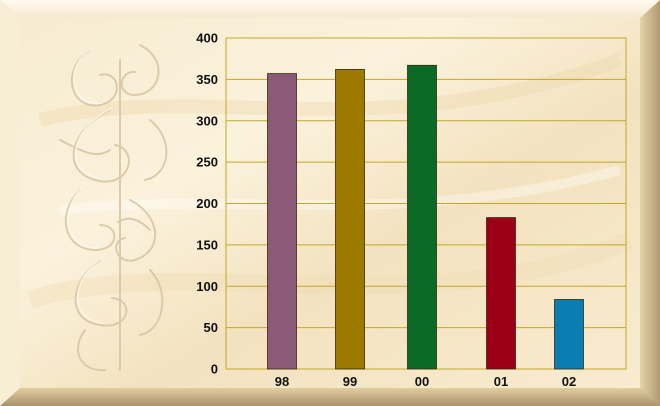  Describe the element at coordinates (422, 381) in the screenshot. I see `x-tick-label: 00` at that location.